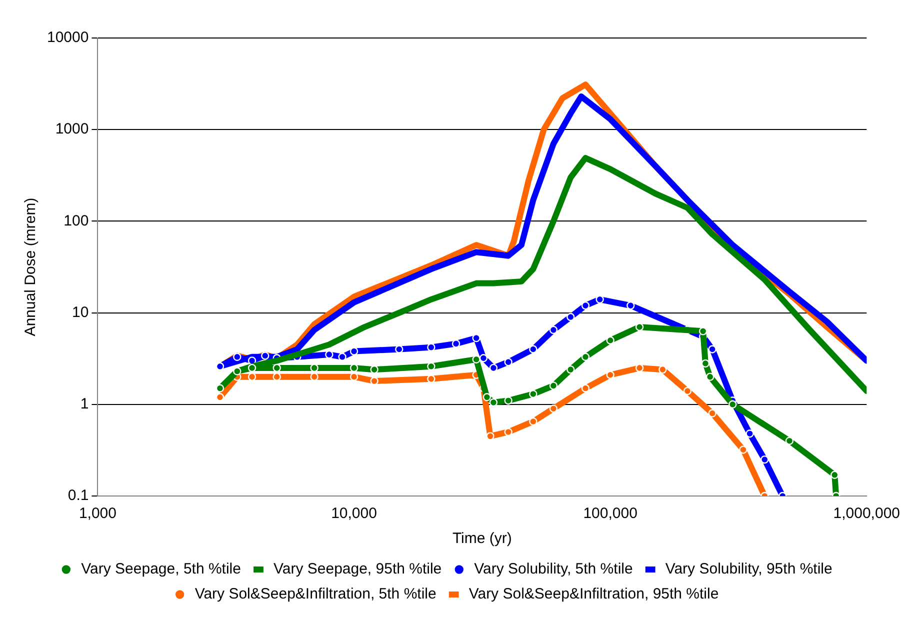  I want to click on x-tick-label: 1,000,000, so click(866, 513).